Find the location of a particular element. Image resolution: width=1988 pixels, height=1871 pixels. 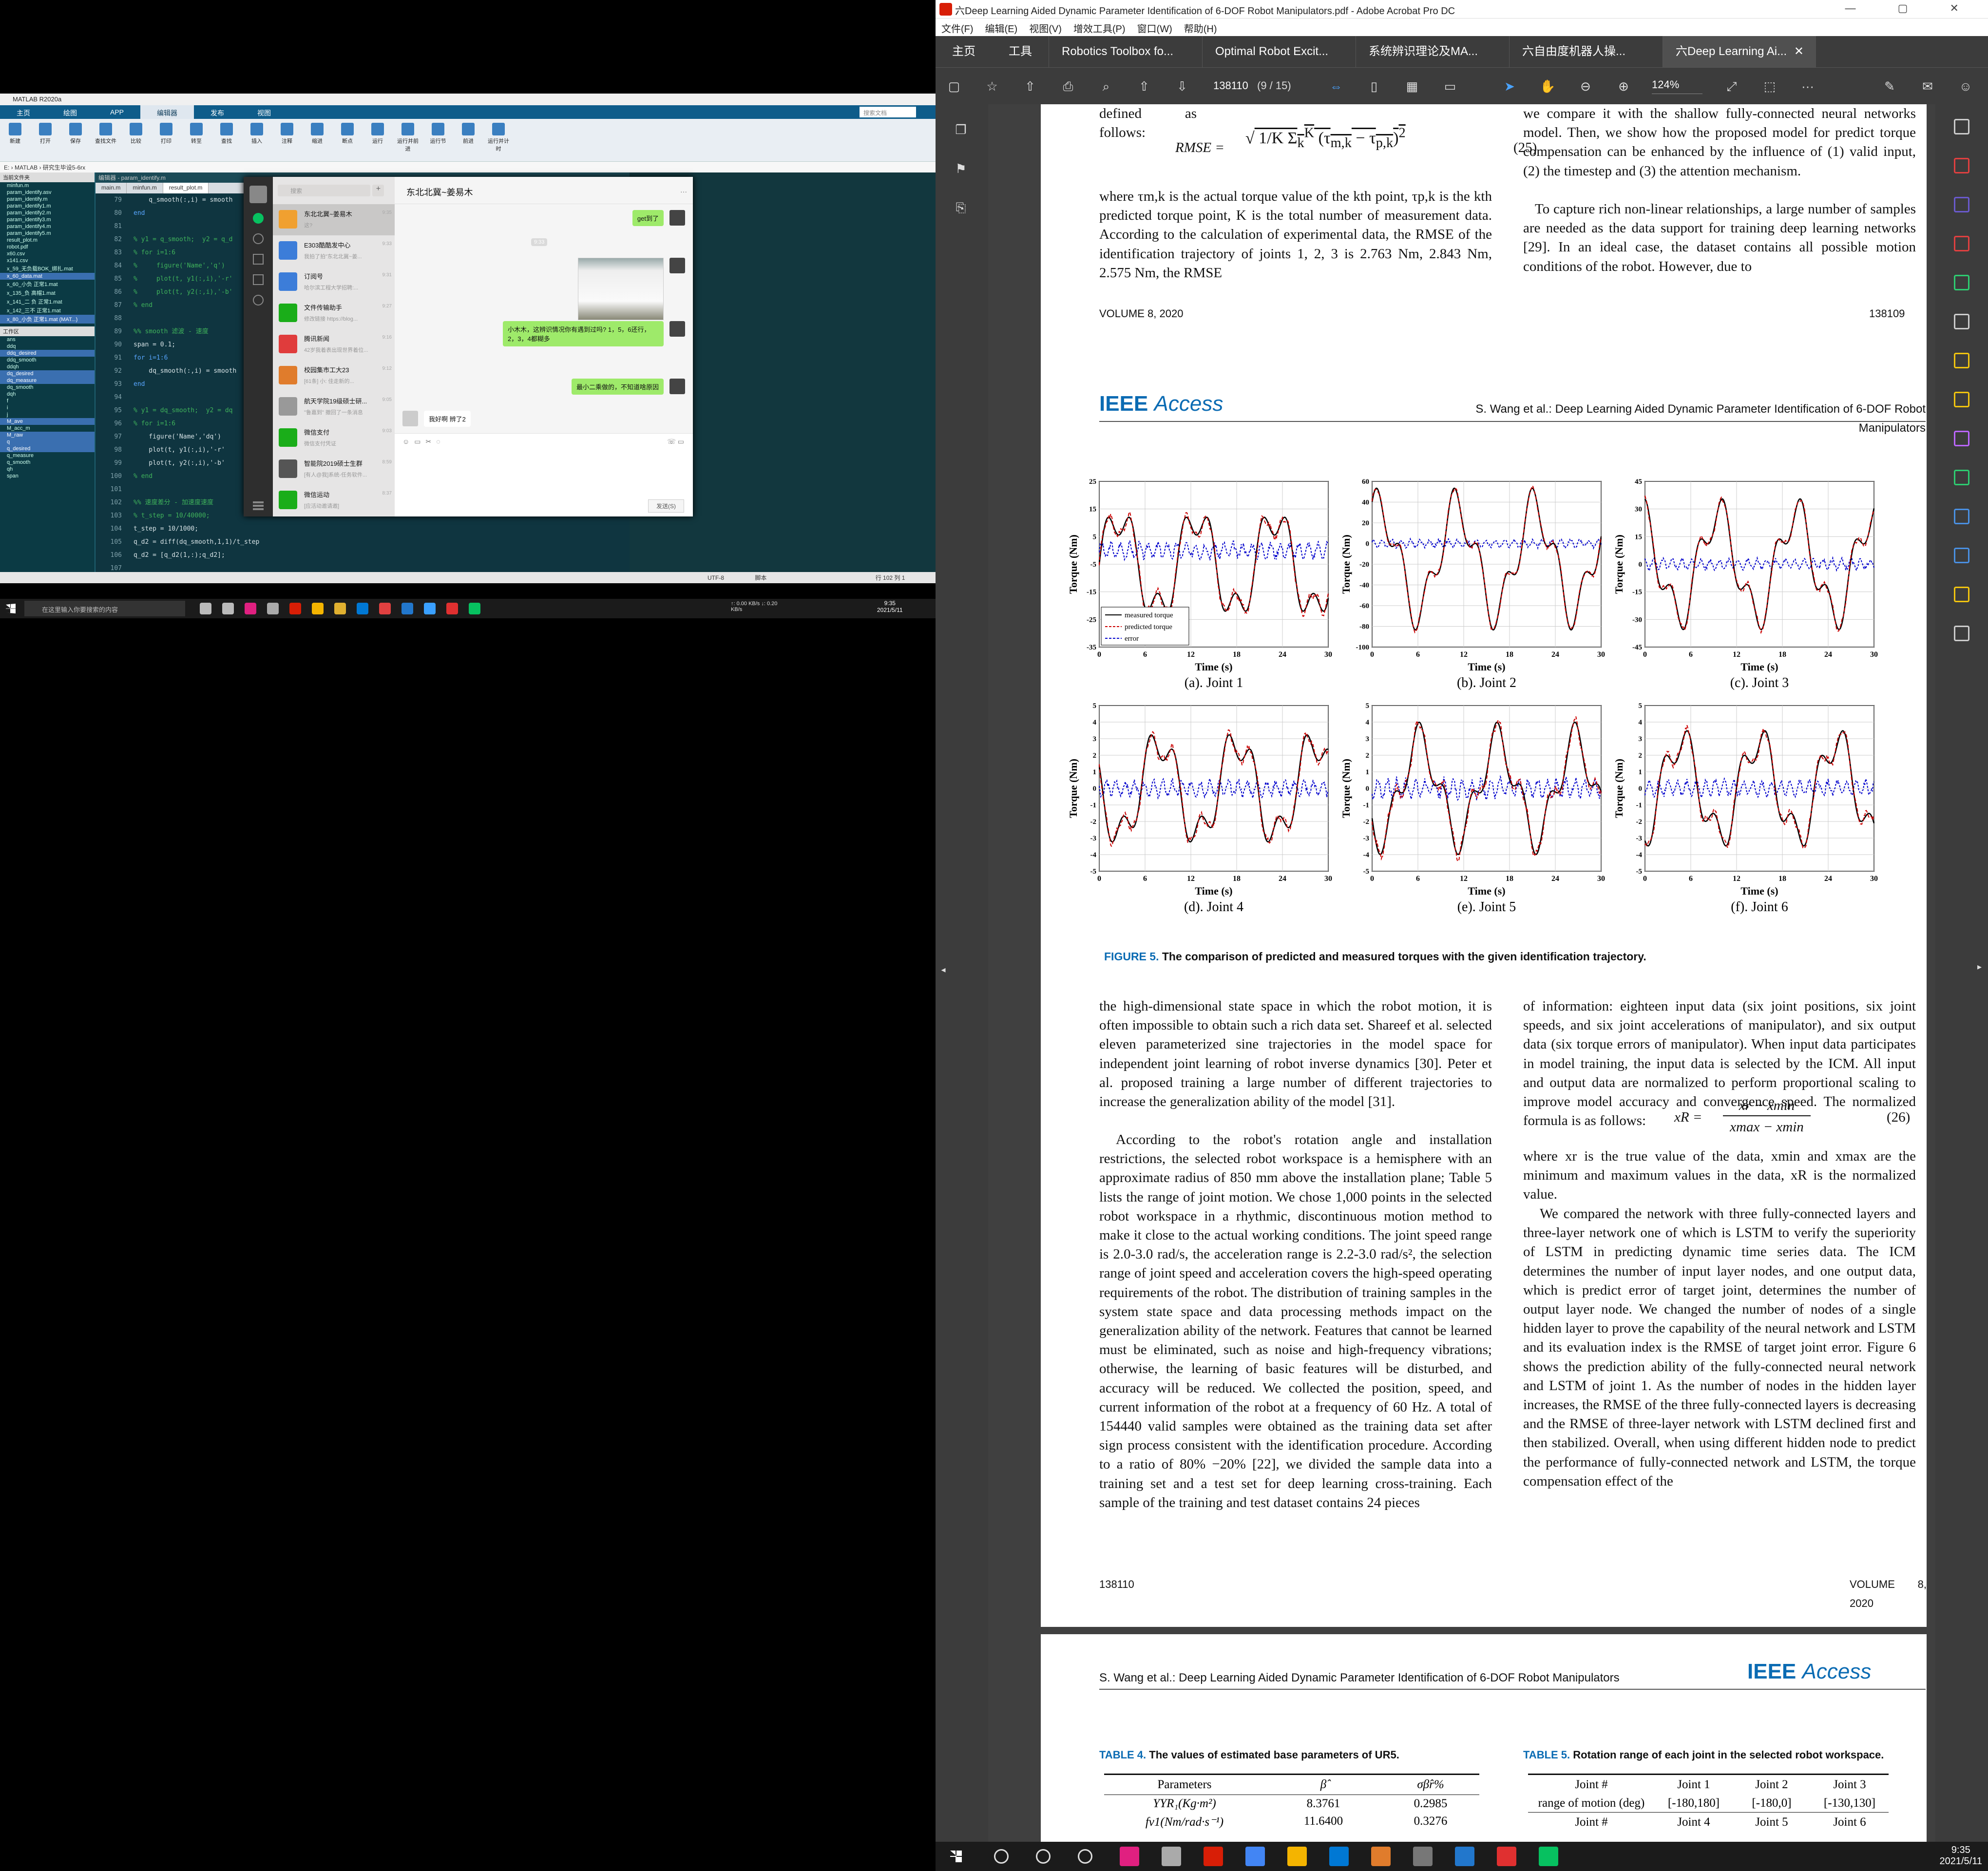

workspace-variable: span is located at coordinates (13, 476).